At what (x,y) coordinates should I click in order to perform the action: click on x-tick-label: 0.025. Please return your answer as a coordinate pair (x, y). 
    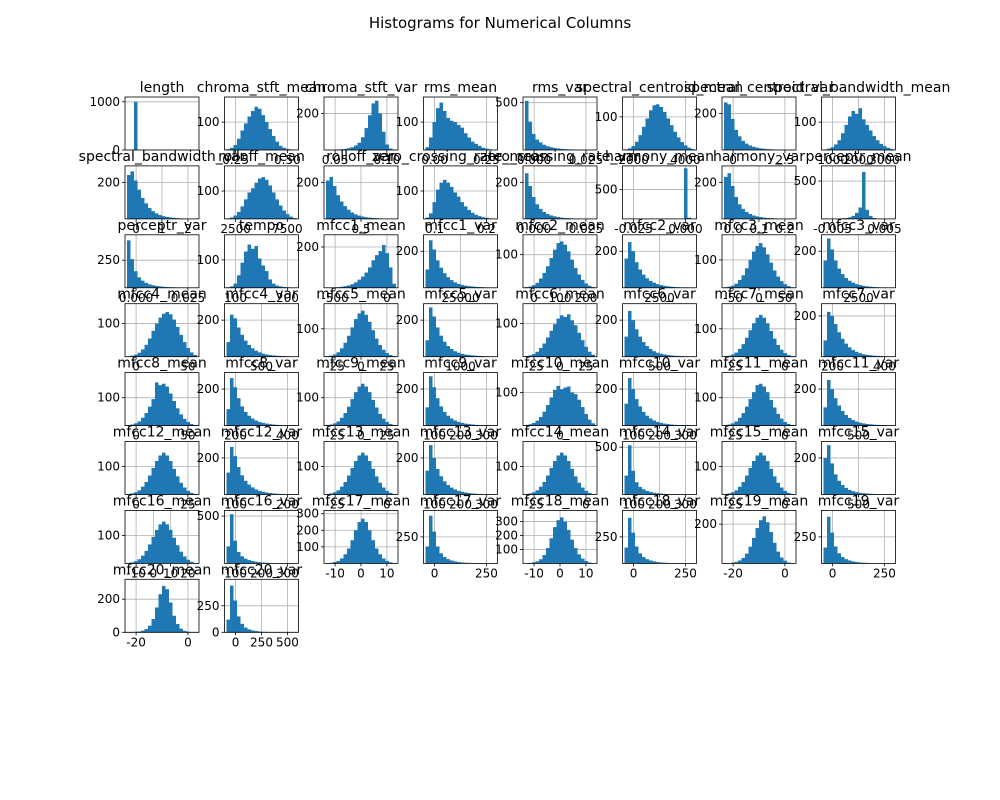
    Looking at the image, I should click on (188, 298).